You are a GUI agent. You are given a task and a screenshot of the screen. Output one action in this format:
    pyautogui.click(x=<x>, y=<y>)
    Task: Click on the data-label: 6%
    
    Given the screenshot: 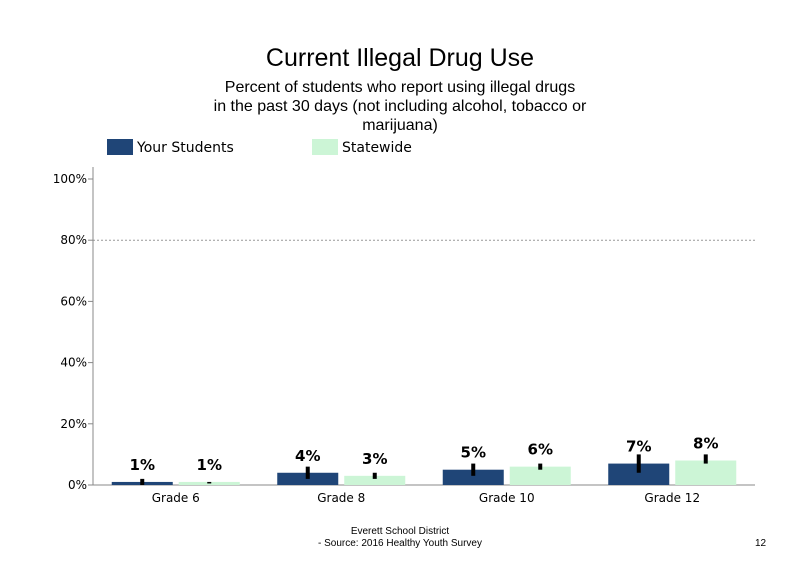 What is the action you would take?
    pyautogui.click(x=540, y=450)
    